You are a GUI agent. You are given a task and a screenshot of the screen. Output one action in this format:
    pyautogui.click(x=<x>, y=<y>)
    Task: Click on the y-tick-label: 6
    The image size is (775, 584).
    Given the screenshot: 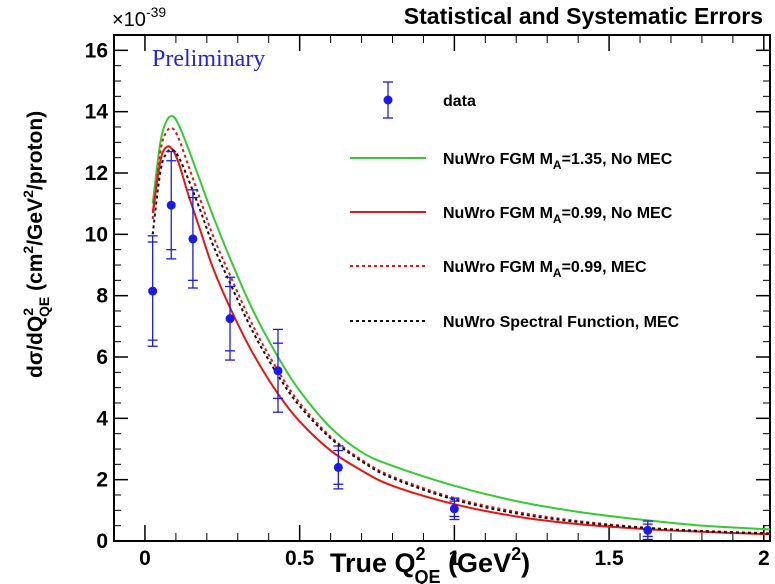 What is the action you would take?
    pyautogui.click(x=102, y=357)
    